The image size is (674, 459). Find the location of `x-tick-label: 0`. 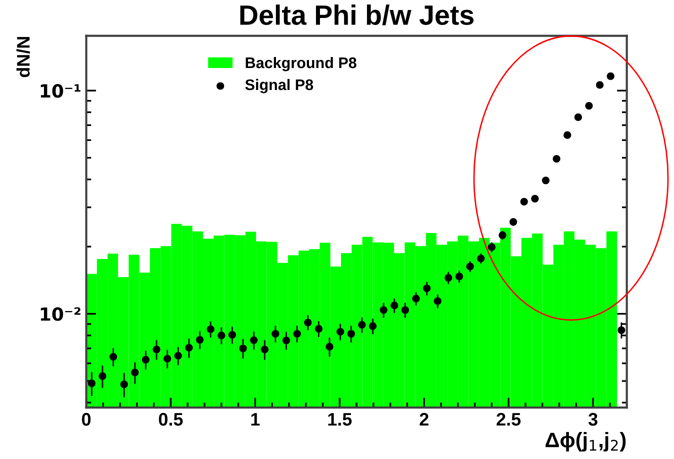

x-tick-label: 0 is located at coordinates (86, 419).